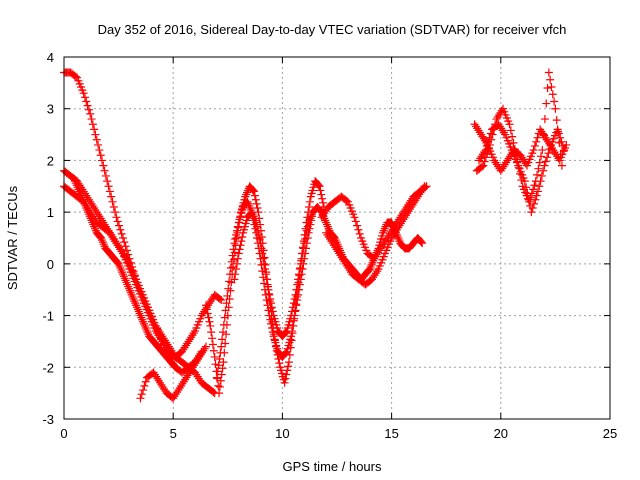 This screenshot has width=640, height=480. I want to click on x-tick-label: 25, so click(610, 433).